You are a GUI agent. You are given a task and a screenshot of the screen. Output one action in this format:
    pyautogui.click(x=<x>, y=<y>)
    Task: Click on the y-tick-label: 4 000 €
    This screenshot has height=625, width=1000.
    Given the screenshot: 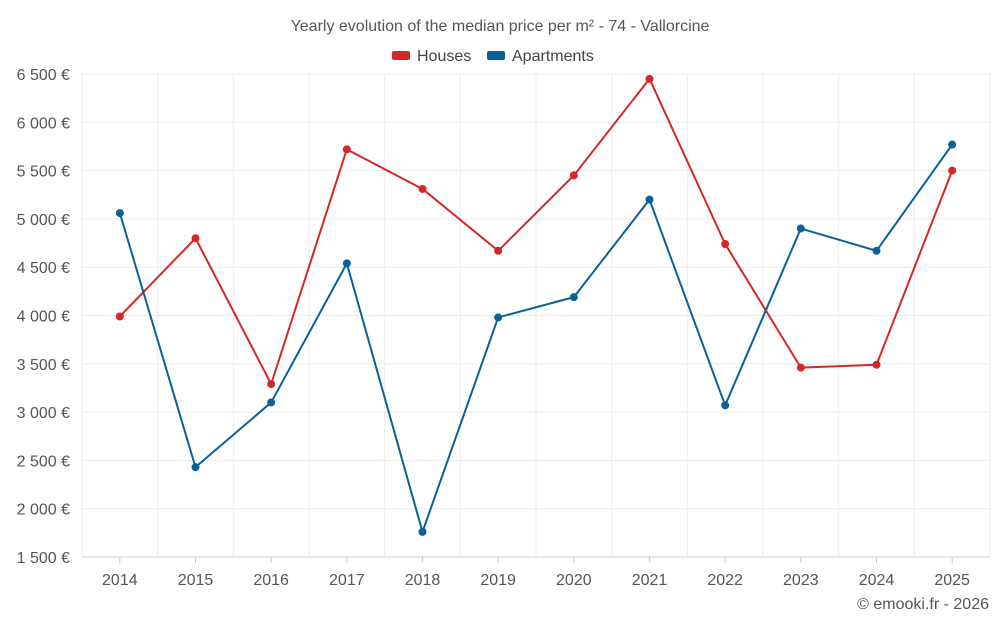 What is the action you would take?
    pyautogui.click(x=43, y=317)
    